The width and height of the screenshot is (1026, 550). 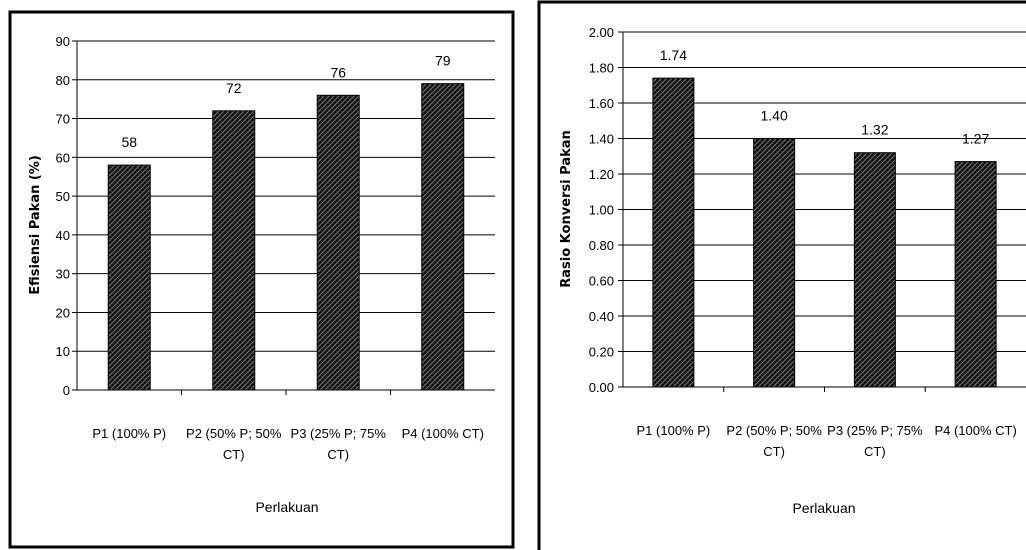 What do you see at coordinates (63, 80) in the screenshot?
I see `y-tick-label: 80` at bounding box center [63, 80].